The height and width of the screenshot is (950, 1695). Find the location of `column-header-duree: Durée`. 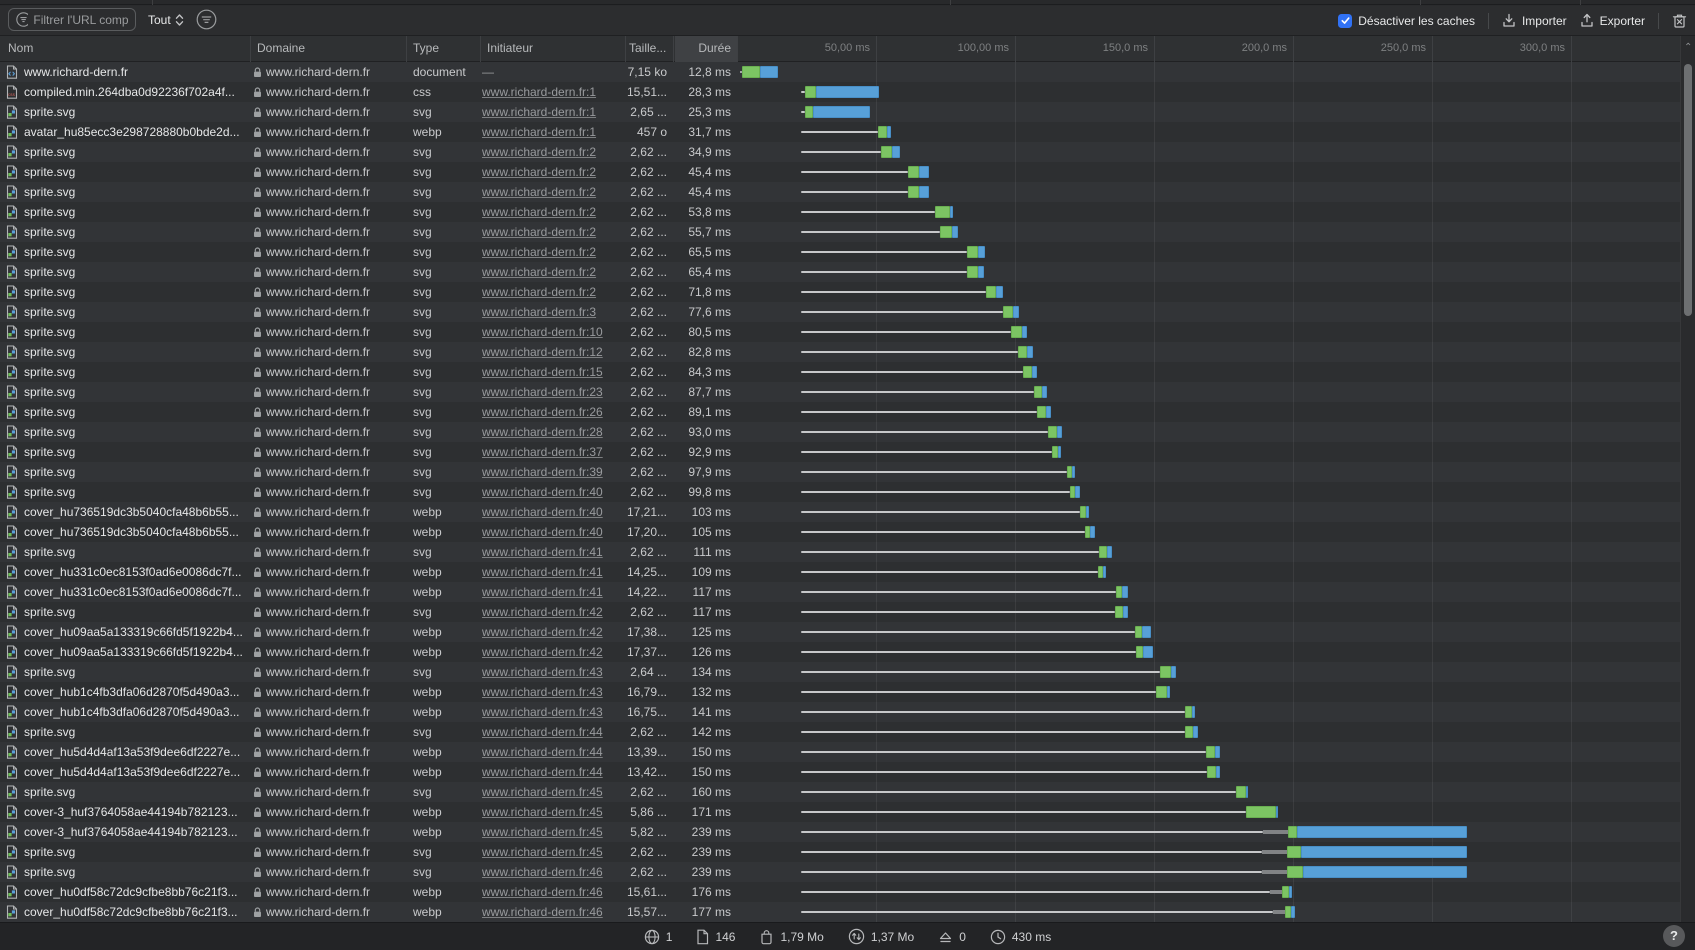

column-header-duree: Durée is located at coordinates (706, 49).